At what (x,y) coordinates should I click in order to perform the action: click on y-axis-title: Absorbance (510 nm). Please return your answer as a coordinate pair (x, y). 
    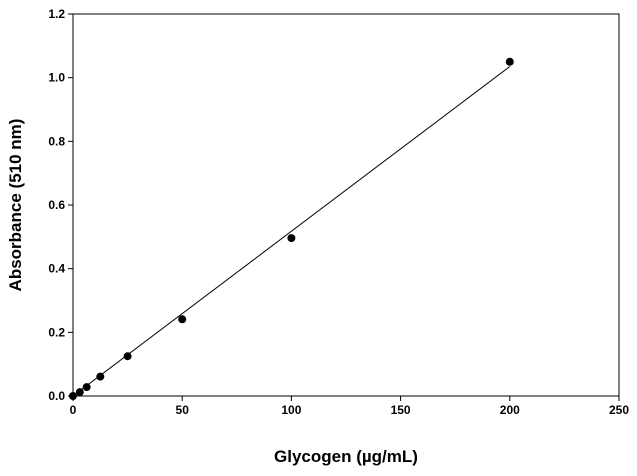
    Looking at the image, I should click on (15, 205).